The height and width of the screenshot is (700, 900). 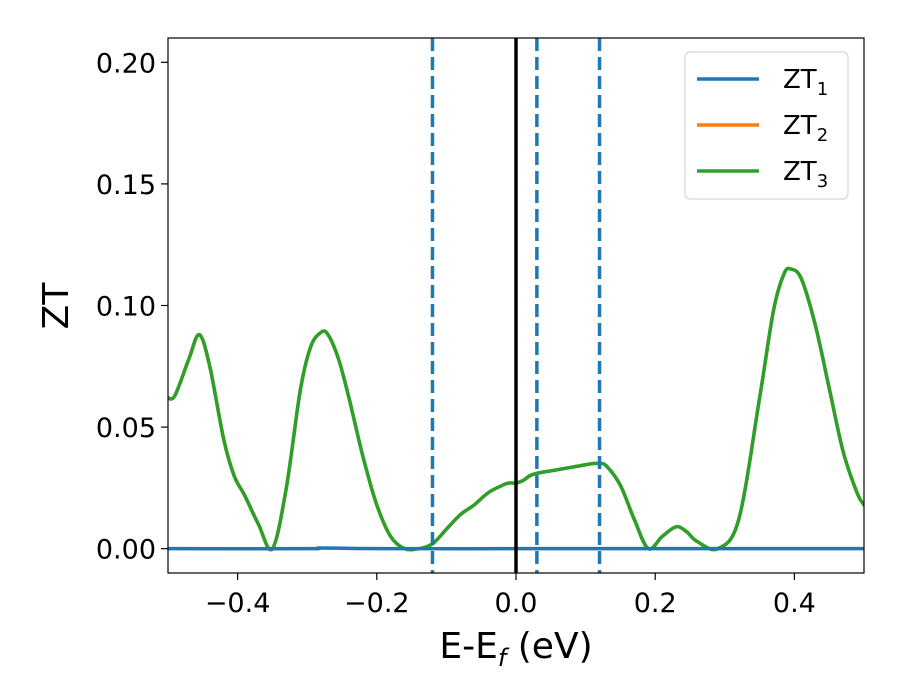 I want to click on x-axis-label-unit: (eV), so click(x=549, y=646).